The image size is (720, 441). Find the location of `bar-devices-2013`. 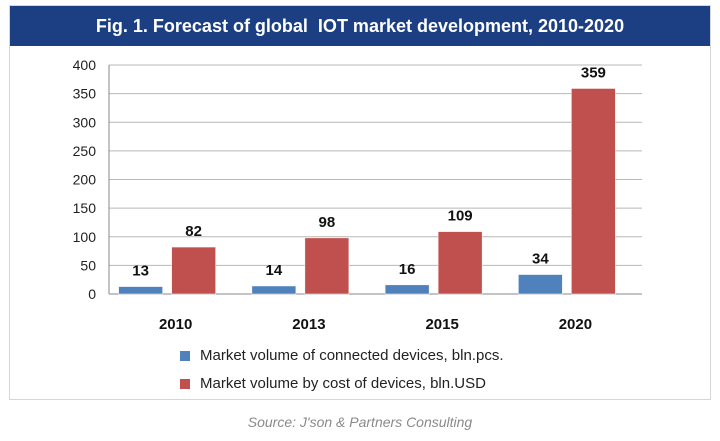

bar-devices-2013 is located at coordinates (274, 290).